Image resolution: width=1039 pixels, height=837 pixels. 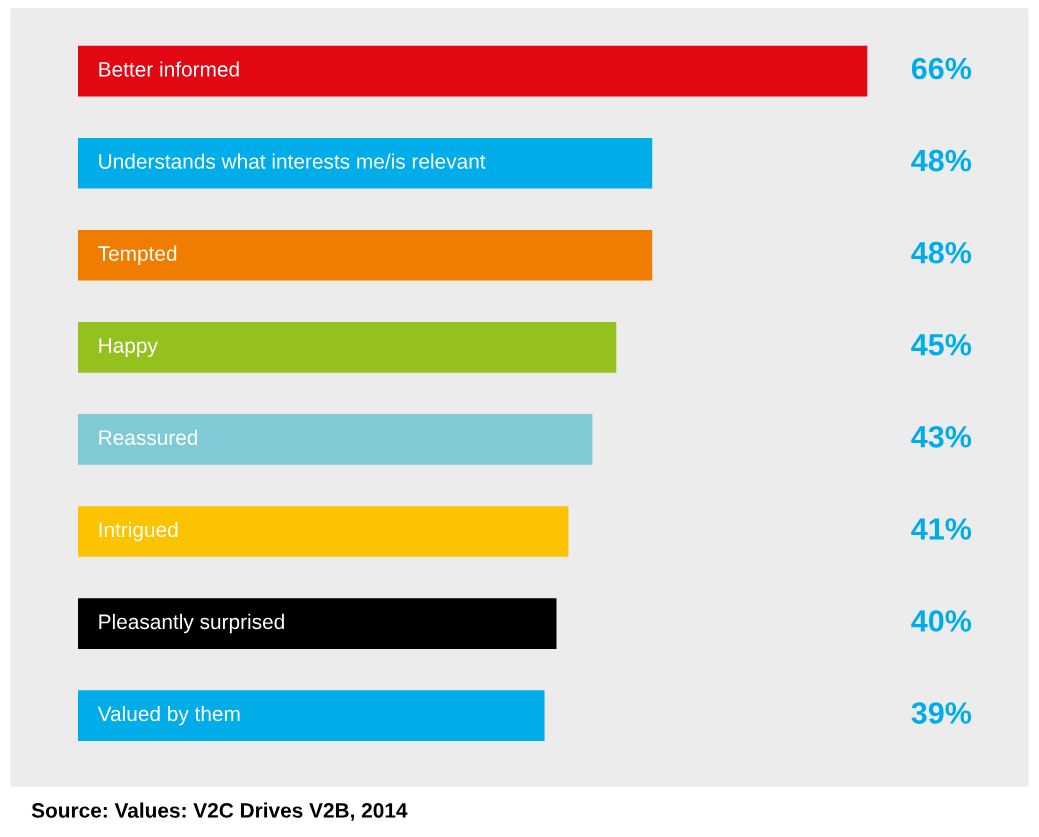 I want to click on data-label: 45%, so click(x=941, y=345).